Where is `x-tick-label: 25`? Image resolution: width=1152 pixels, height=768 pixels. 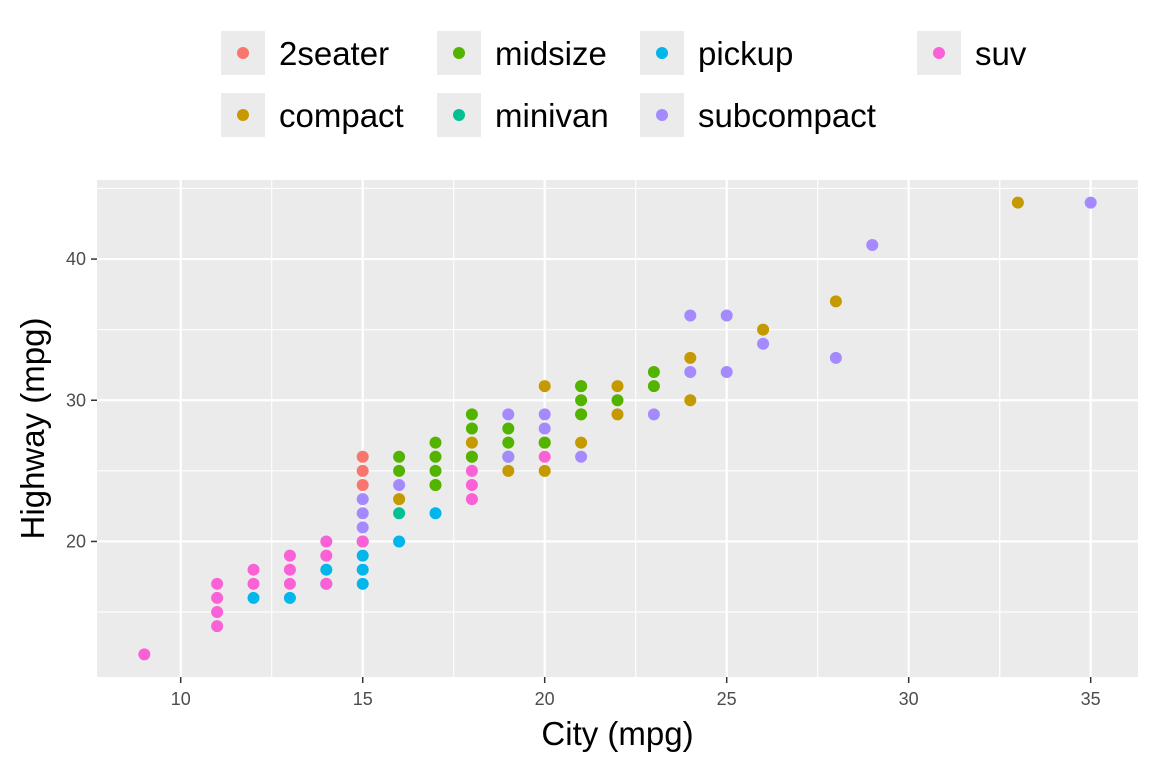 x-tick-label: 25 is located at coordinates (727, 699).